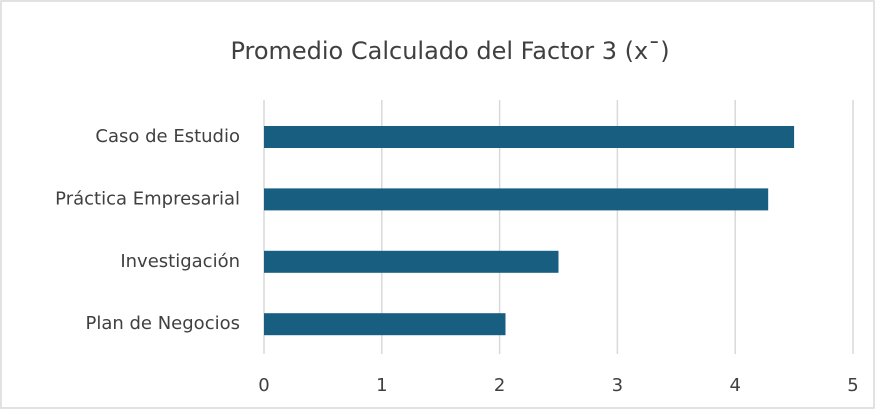 This screenshot has width=876, height=410. What do you see at coordinates (499, 385) in the screenshot?
I see `x-tick-label: 2` at bounding box center [499, 385].